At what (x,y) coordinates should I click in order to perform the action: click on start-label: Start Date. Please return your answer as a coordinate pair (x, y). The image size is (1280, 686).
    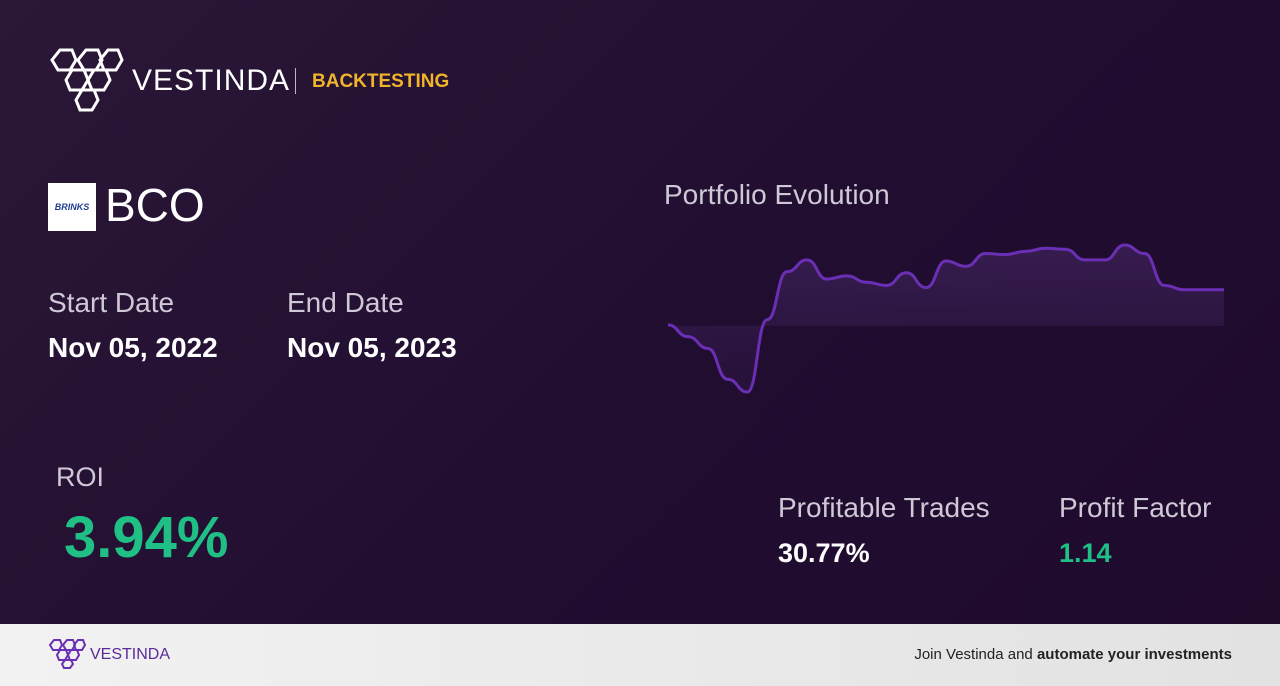
    Looking at the image, I should click on (111, 302).